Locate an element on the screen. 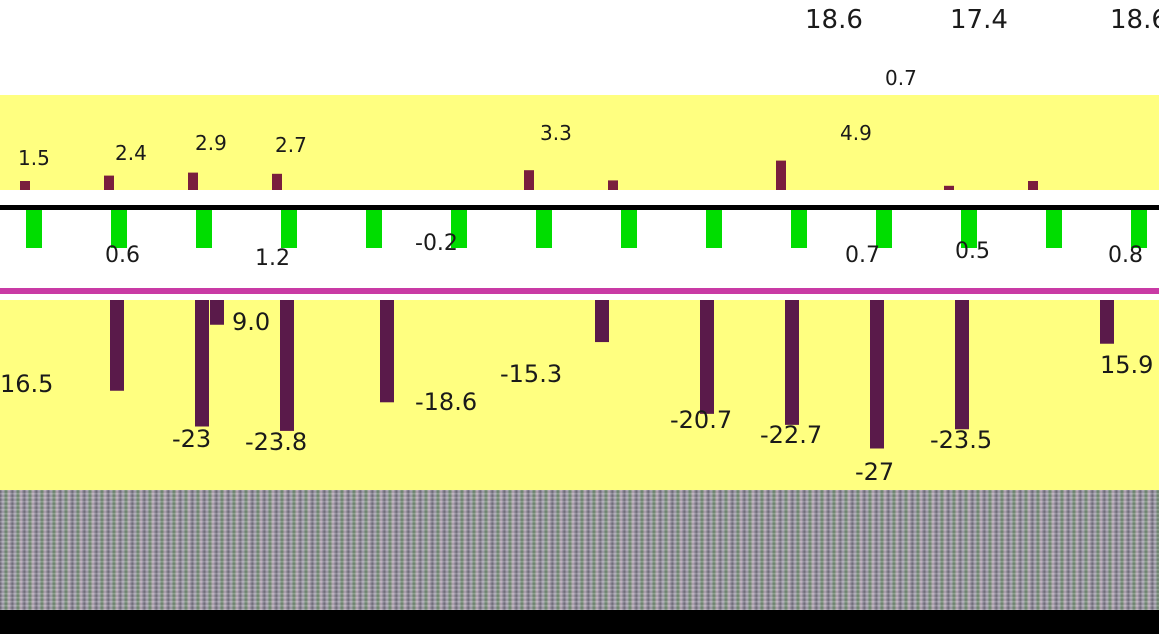  middle-value-label: 0.6 is located at coordinates (122, 255).